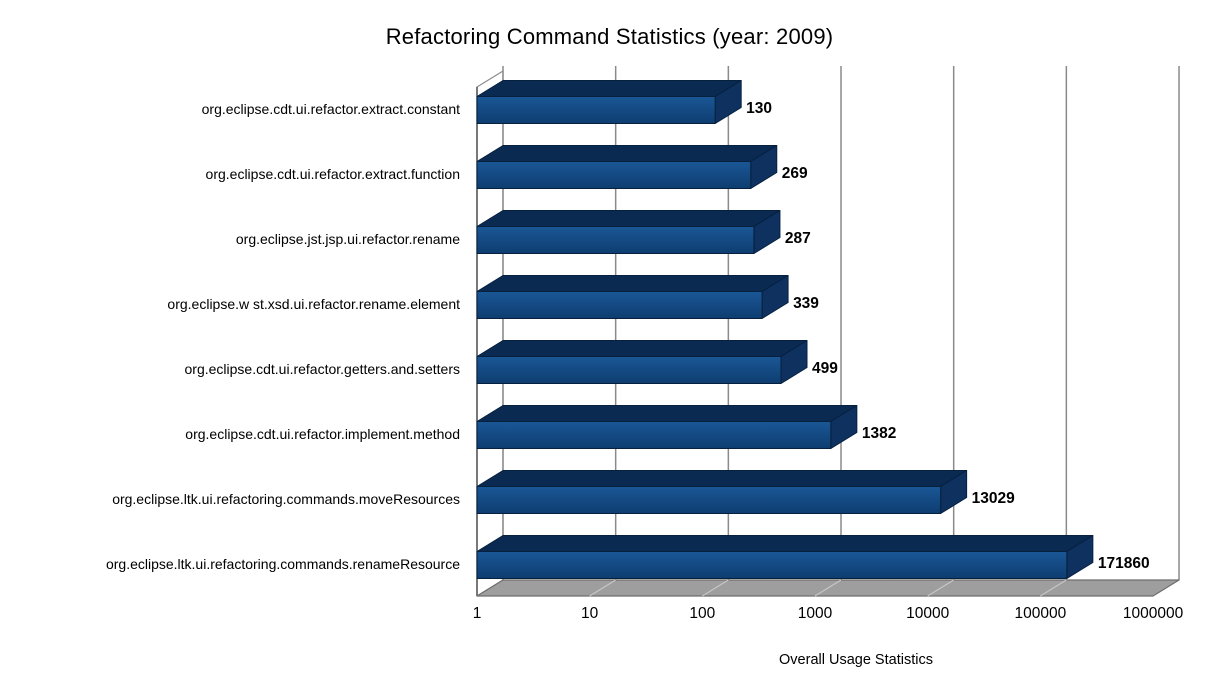 This screenshot has width=1219, height=687. What do you see at coordinates (590, 613) in the screenshot?
I see `x-tick-label: 10` at bounding box center [590, 613].